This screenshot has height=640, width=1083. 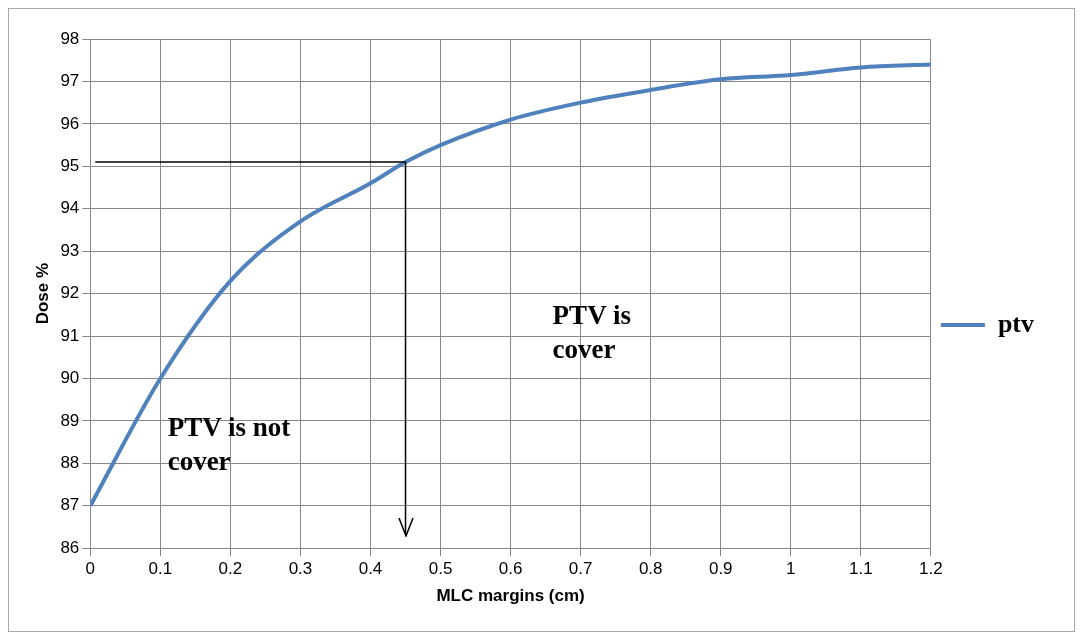 What do you see at coordinates (70, 547) in the screenshot?
I see `y-tick-label: 86` at bounding box center [70, 547].